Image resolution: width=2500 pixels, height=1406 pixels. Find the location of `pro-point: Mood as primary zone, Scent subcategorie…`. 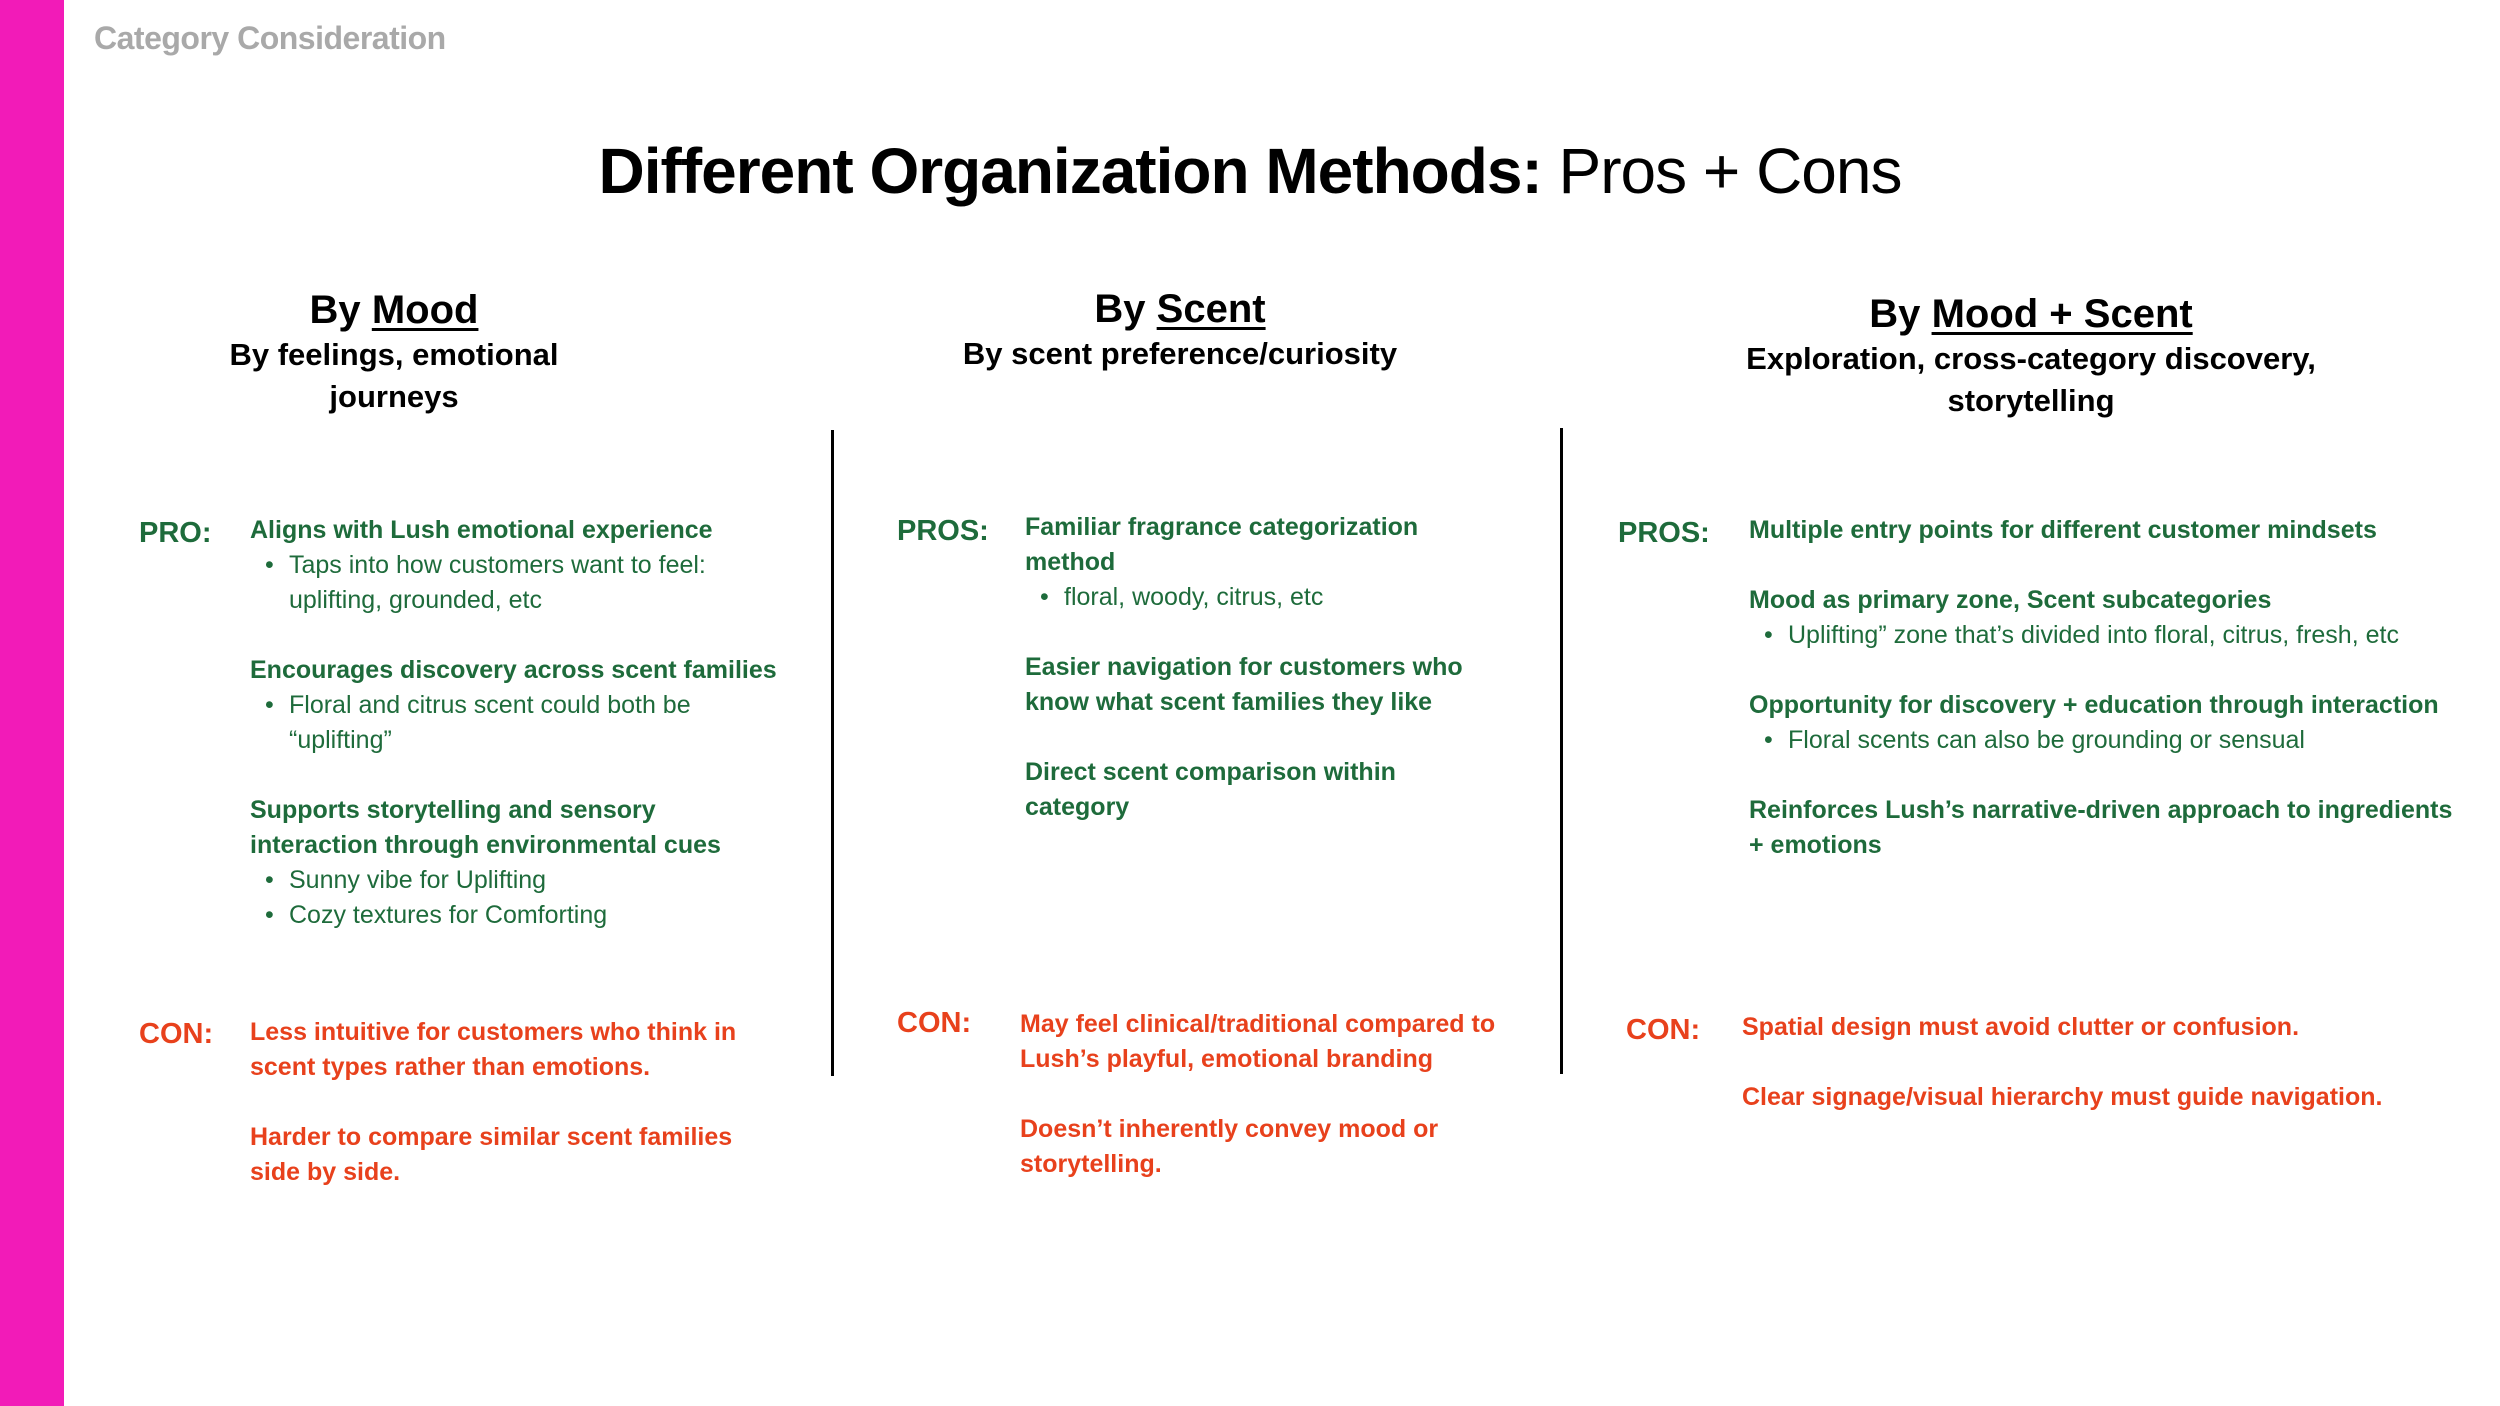

pro-point: Mood as primary zone, Scent subcategorie… is located at coordinates (2010, 600).